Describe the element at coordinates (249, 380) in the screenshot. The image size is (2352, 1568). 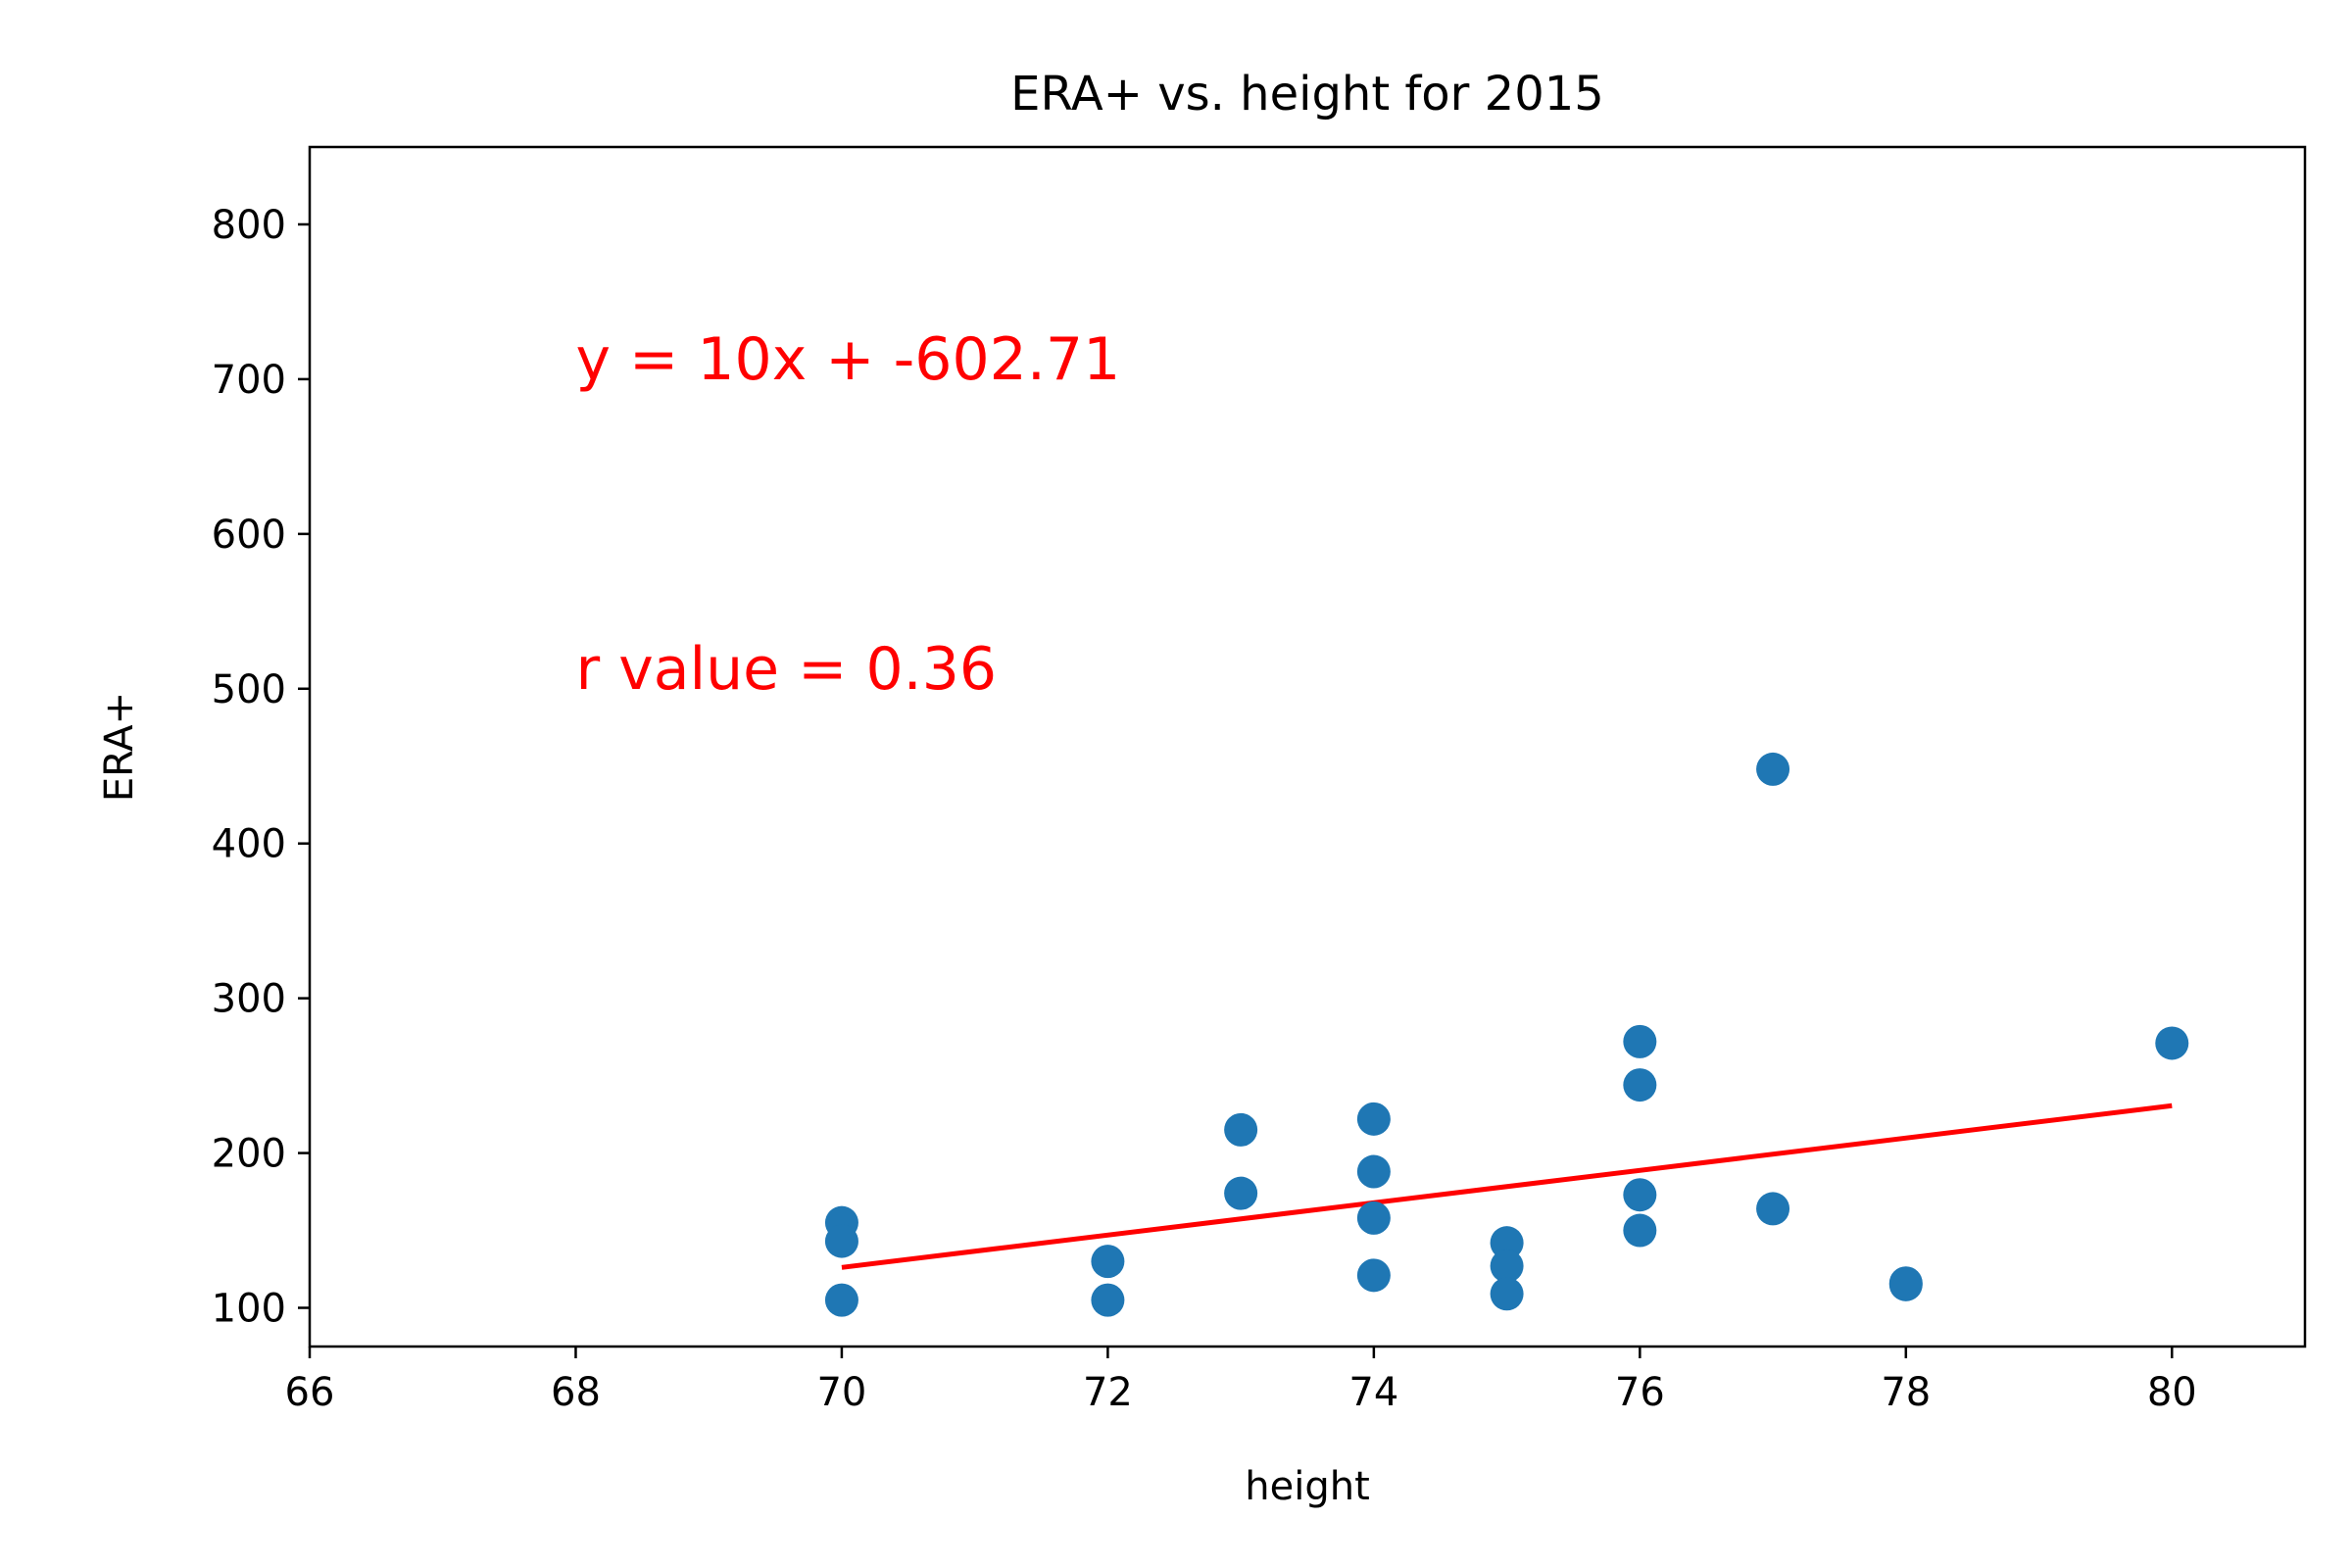
I see `y-tick-label: 700` at that location.